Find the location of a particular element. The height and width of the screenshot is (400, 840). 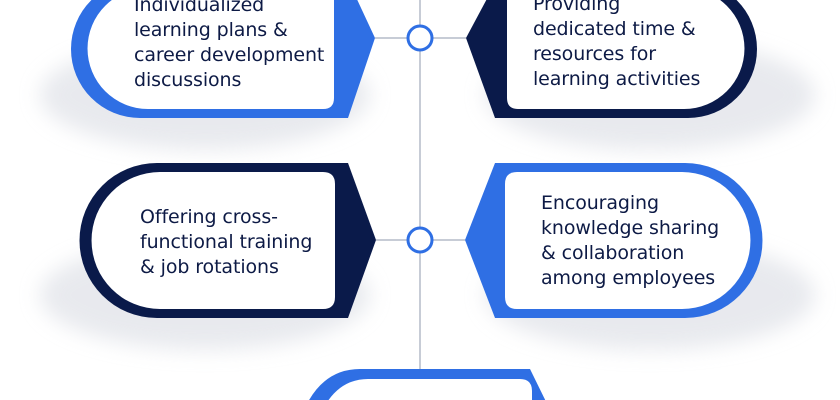

text-line: & collaboration is located at coordinates (613, 253).